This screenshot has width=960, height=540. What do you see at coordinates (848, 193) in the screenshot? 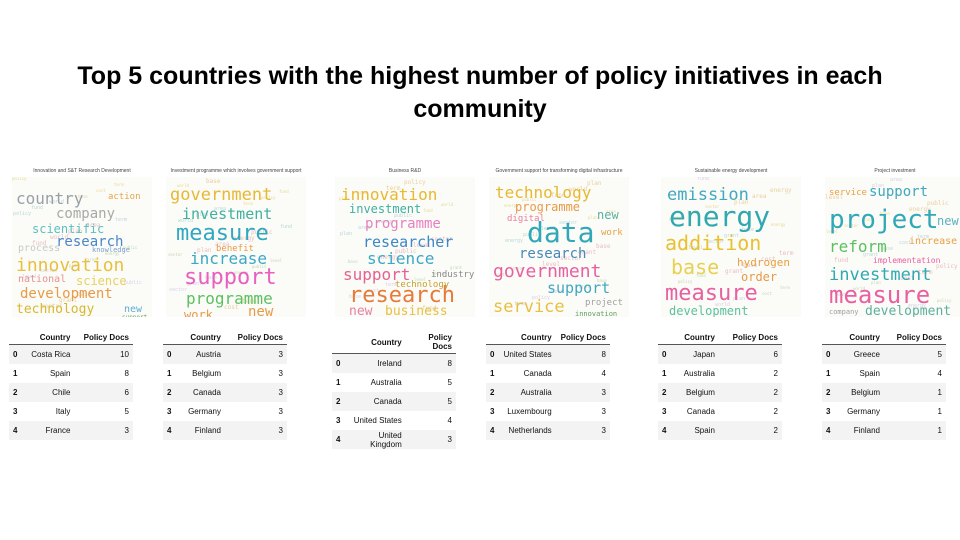
I see `wordcloud-word: service` at bounding box center [848, 193].